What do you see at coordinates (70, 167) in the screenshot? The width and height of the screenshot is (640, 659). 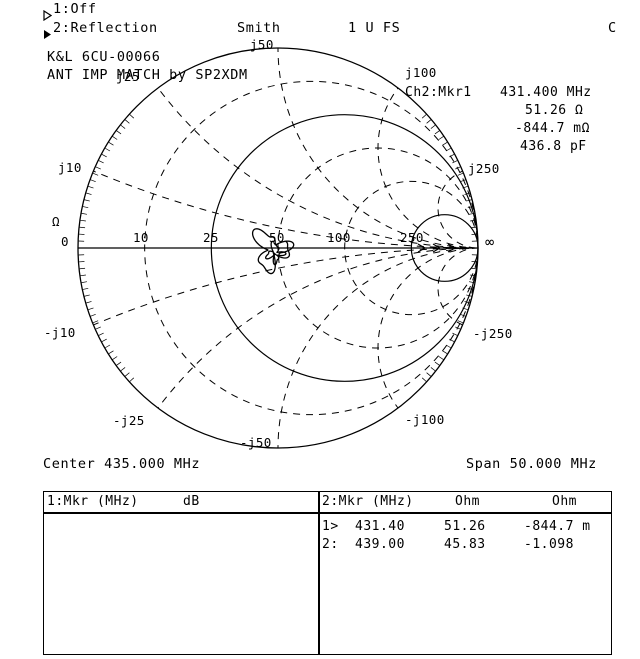 I see `smith-label-x-j10: j10` at bounding box center [70, 167].